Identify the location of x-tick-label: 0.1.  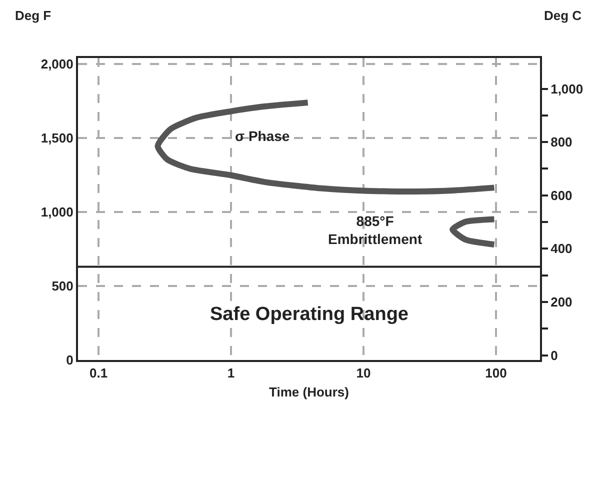
(98, 373).